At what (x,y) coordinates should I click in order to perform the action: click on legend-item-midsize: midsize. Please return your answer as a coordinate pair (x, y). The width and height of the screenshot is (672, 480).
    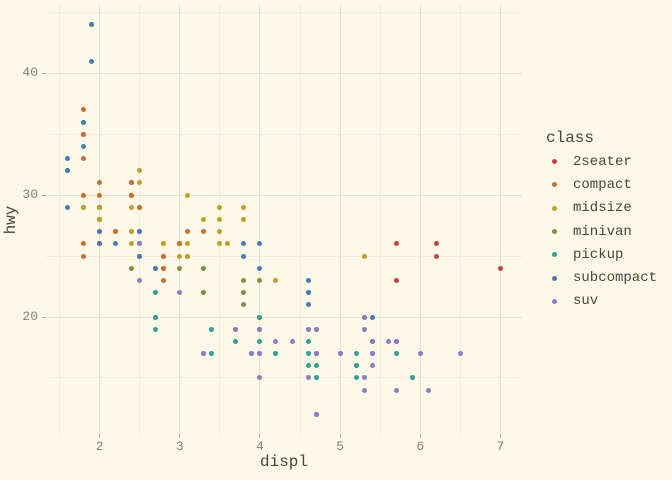
    Looking at the image, I should click on (607, 208).